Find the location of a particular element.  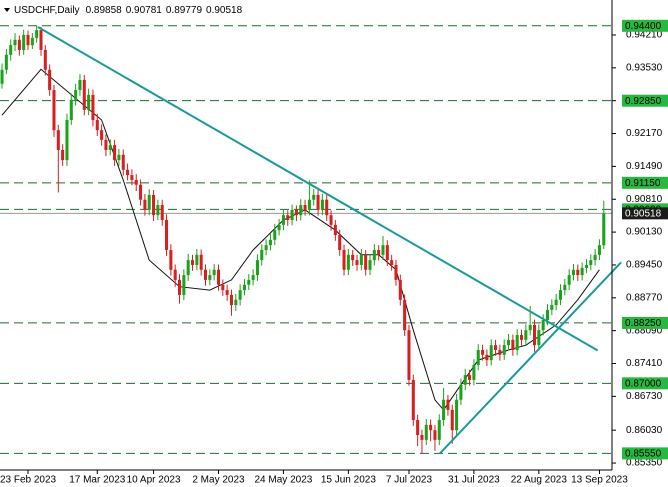

header-arrow is located at coordinates (7, 10).